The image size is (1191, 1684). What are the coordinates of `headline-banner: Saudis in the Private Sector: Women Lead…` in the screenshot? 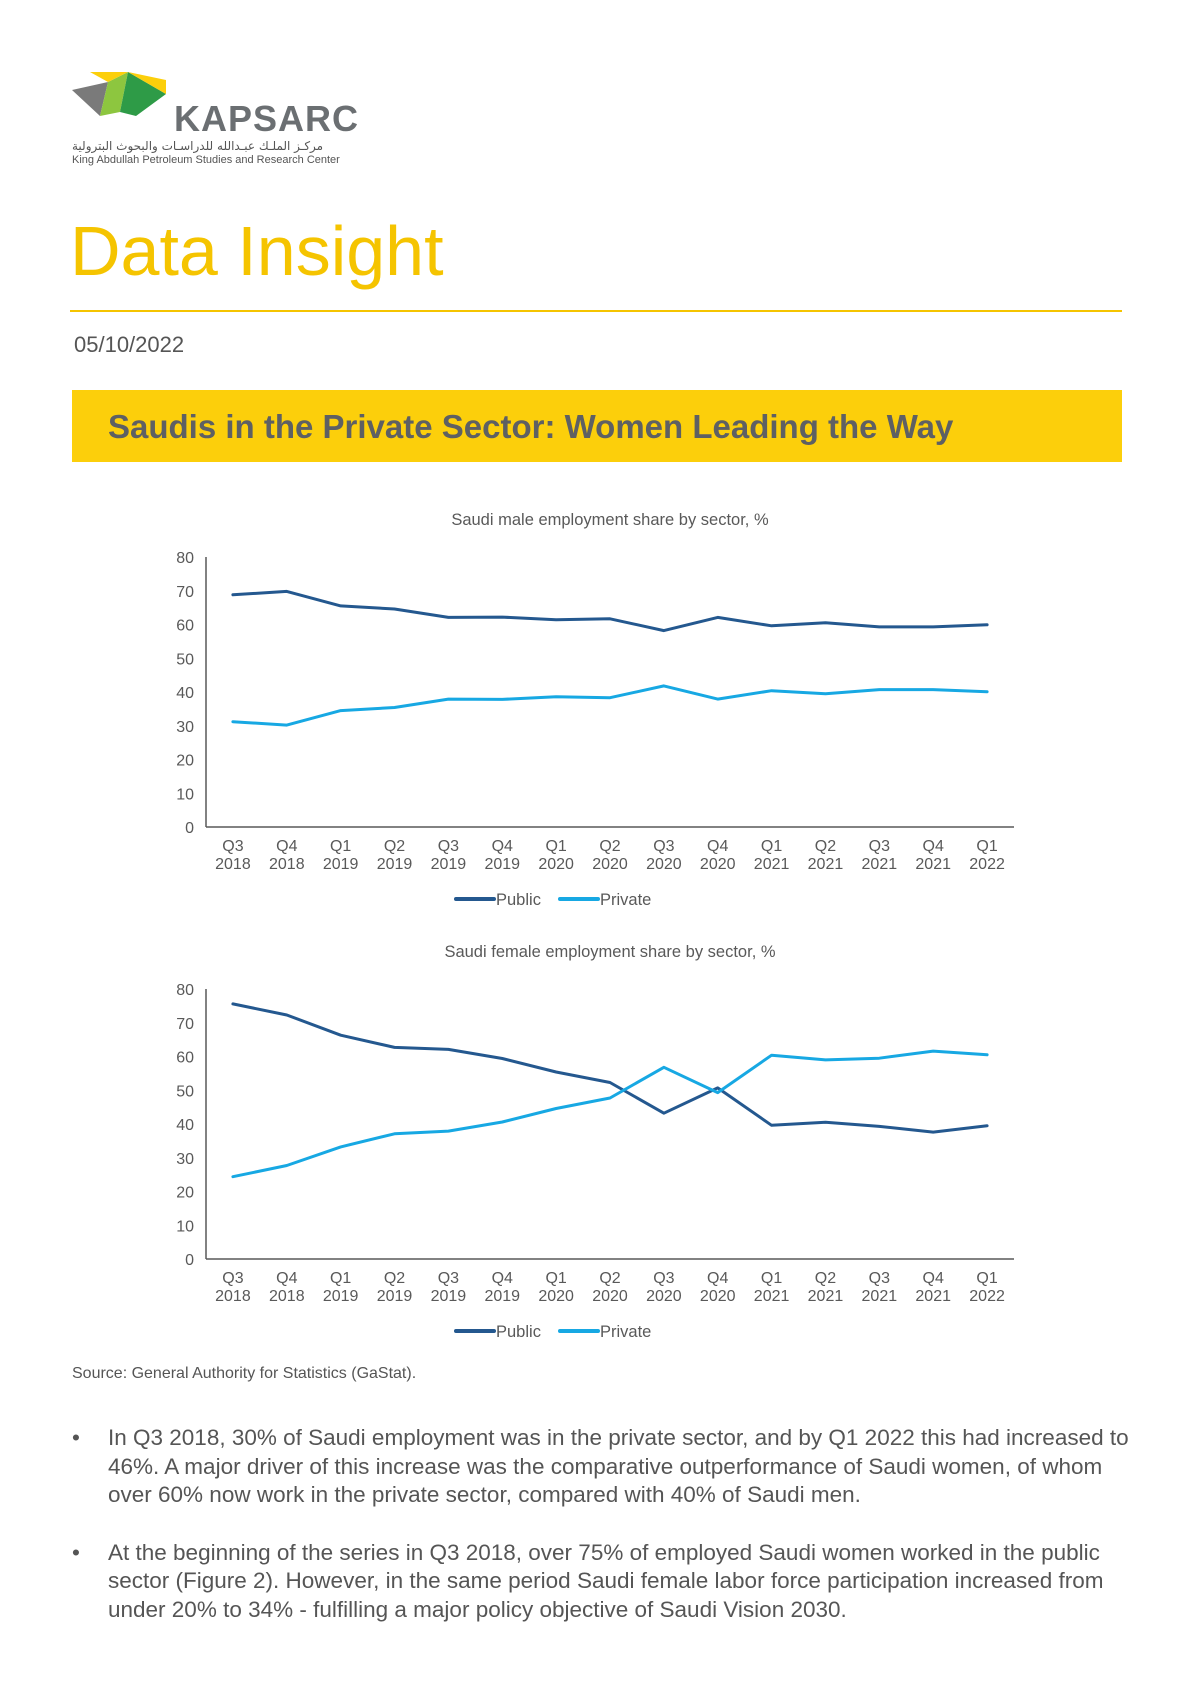 It's located at (597, 426).